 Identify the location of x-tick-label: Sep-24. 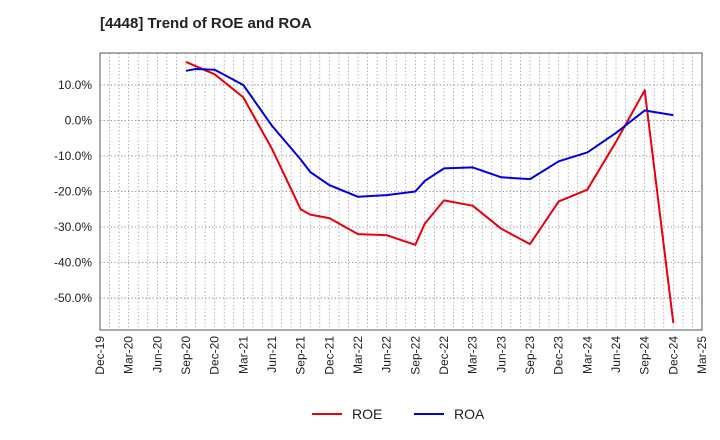
(645, 355).